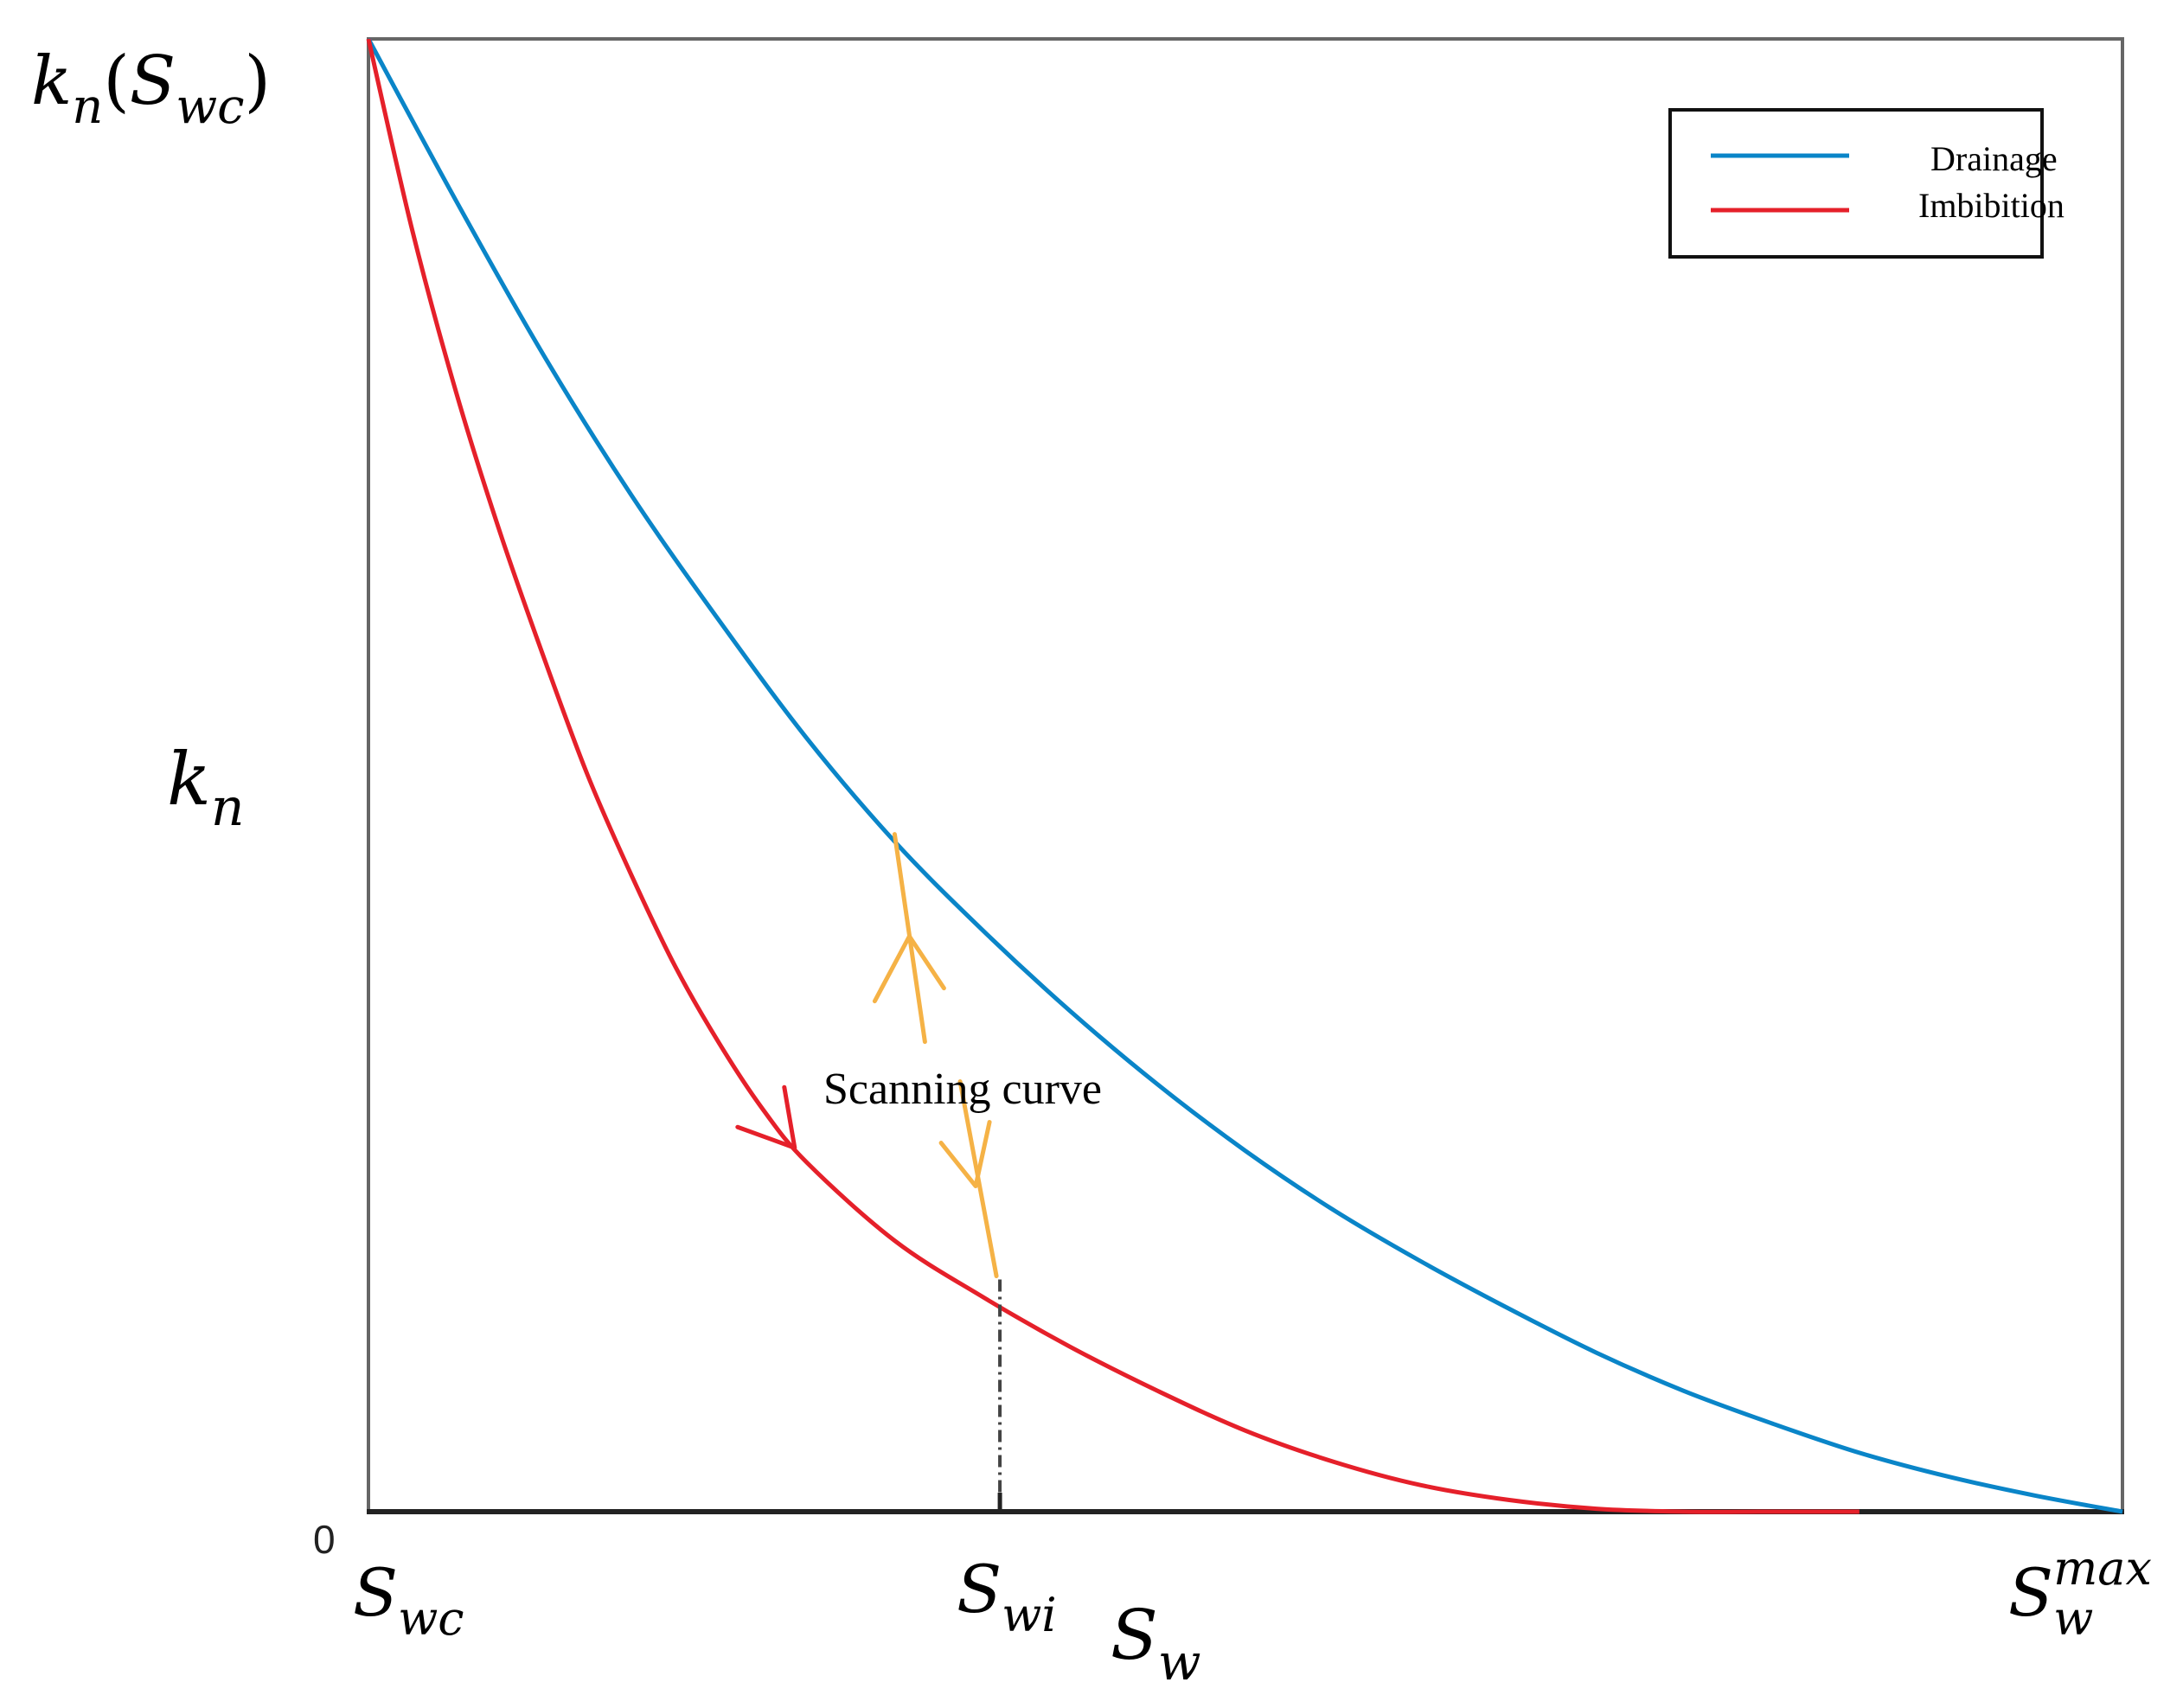  I want to click on legend: Drainage Imbibition, so click(1866, 183).